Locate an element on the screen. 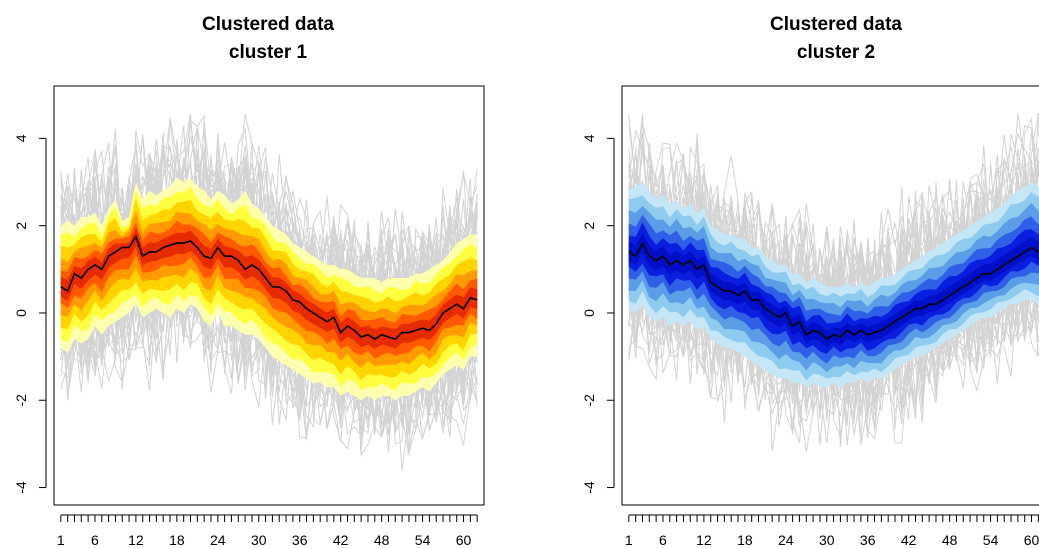 The image size is (1039, 549). chart-subtitle: cluster 2 is located at coordinates (836, 52).